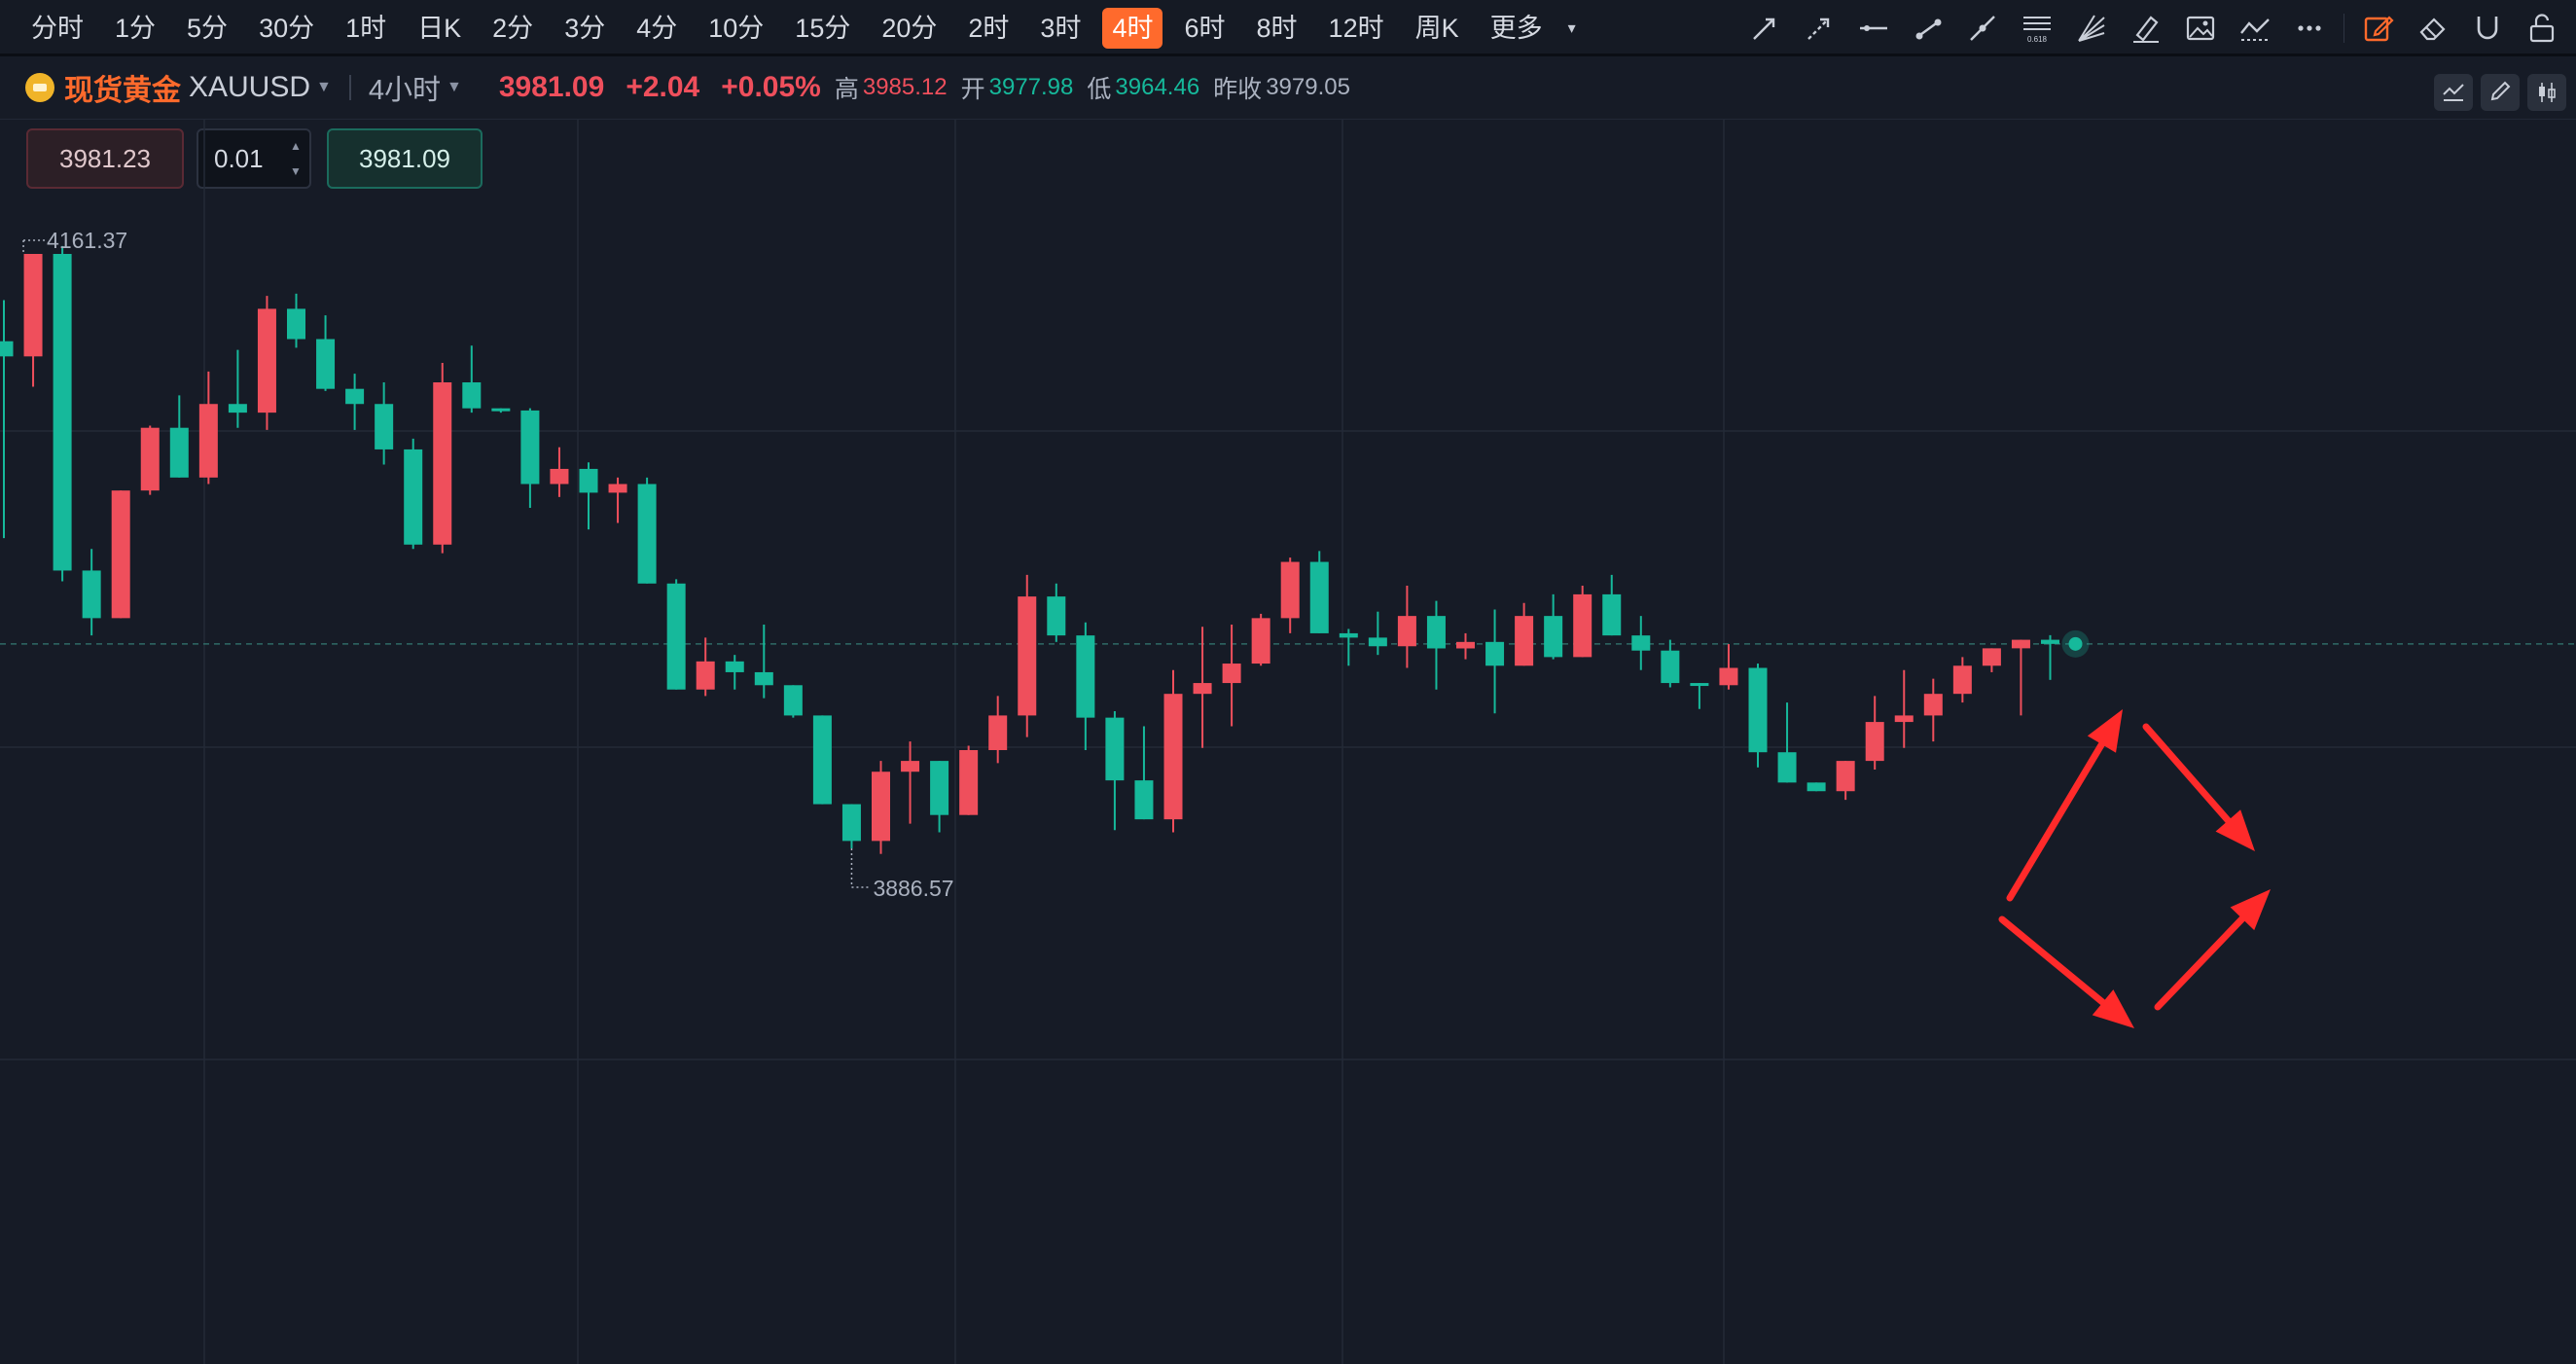 The image size is (2576, 1364). What do you see at coordinates (136, 28) in the screenshot?
I see `timeframe-1: 1分` at bounding box center [136, 28].